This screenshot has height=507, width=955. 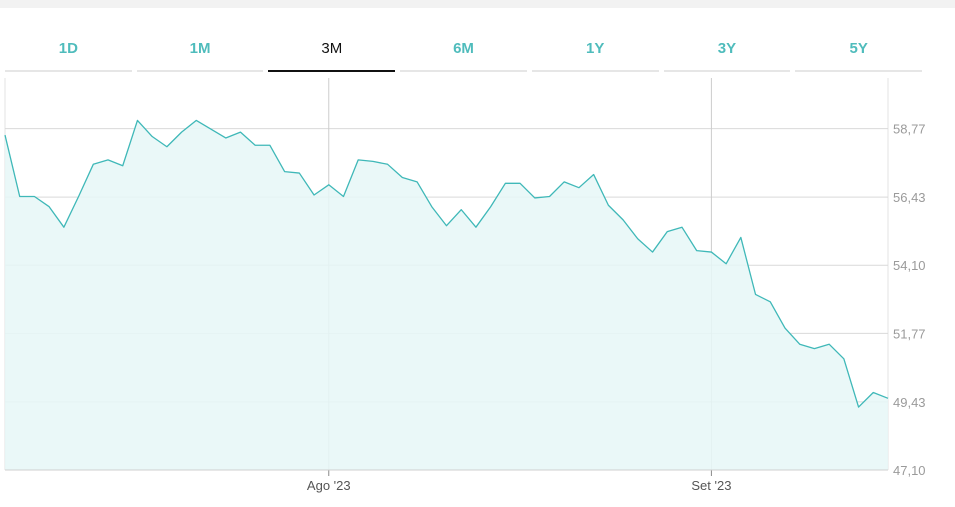 I want to click on tab-6m: 6M, so click(x=463, y=53).